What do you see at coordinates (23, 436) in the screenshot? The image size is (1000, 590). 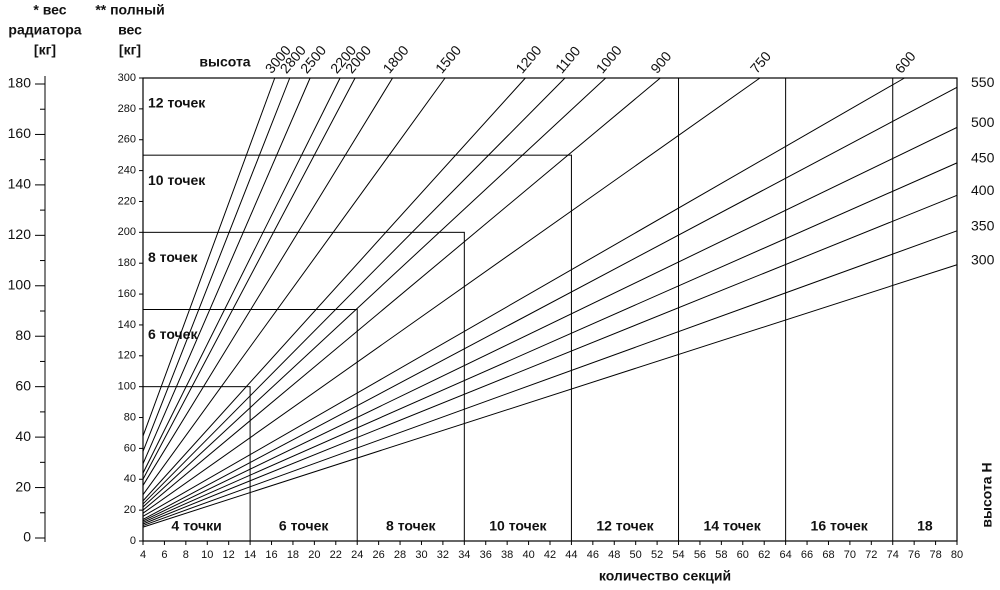 I see `left-tick-label: 40` at bounding box center [23, 436].